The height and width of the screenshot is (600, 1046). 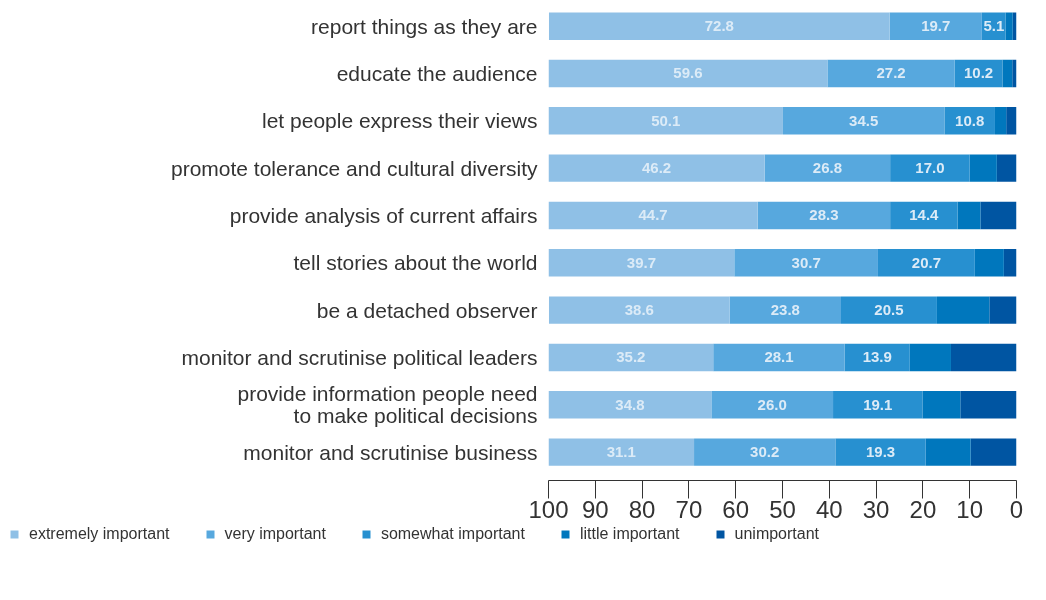 I want to click on data-label: 17.0, so click(x=930, y=168).